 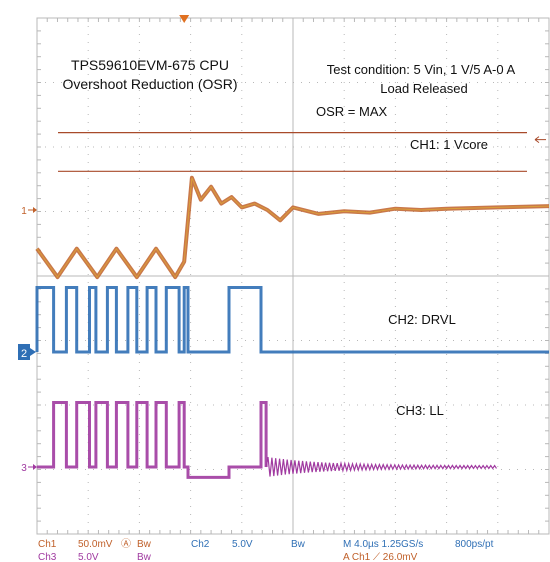 What do you see at coordinates (33, 352) in the screenshot?
I see `ch2-marker-arrow` at bounding box center [33, 352].